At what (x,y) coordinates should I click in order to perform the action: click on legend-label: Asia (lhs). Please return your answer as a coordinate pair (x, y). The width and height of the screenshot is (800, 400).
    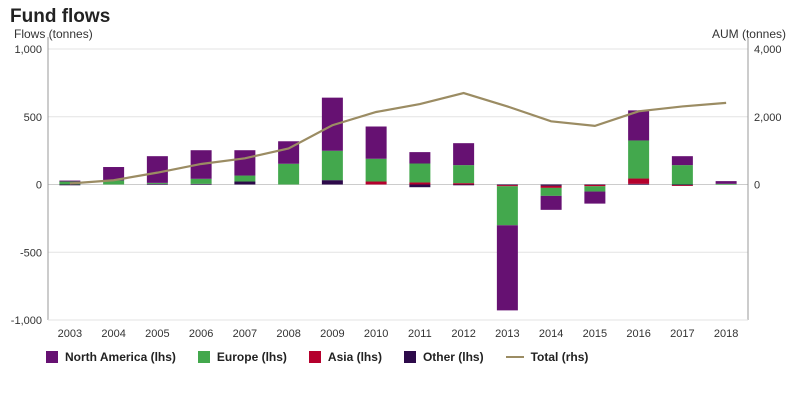
    Looking at the image, I should click on (354, 357).